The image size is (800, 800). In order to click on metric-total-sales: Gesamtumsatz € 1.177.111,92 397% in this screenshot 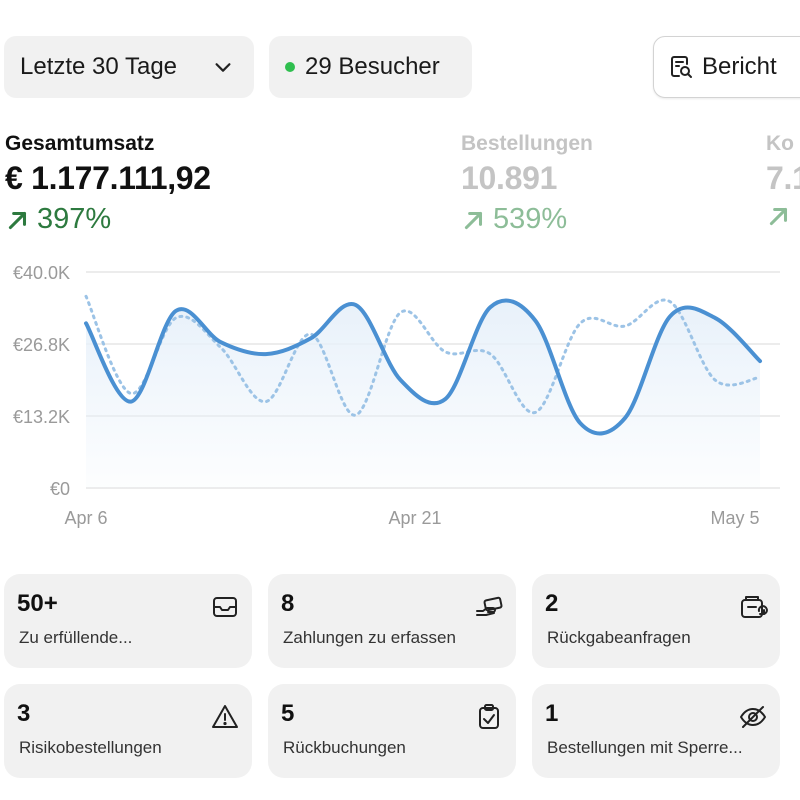, I will do `click(108, 184)`.